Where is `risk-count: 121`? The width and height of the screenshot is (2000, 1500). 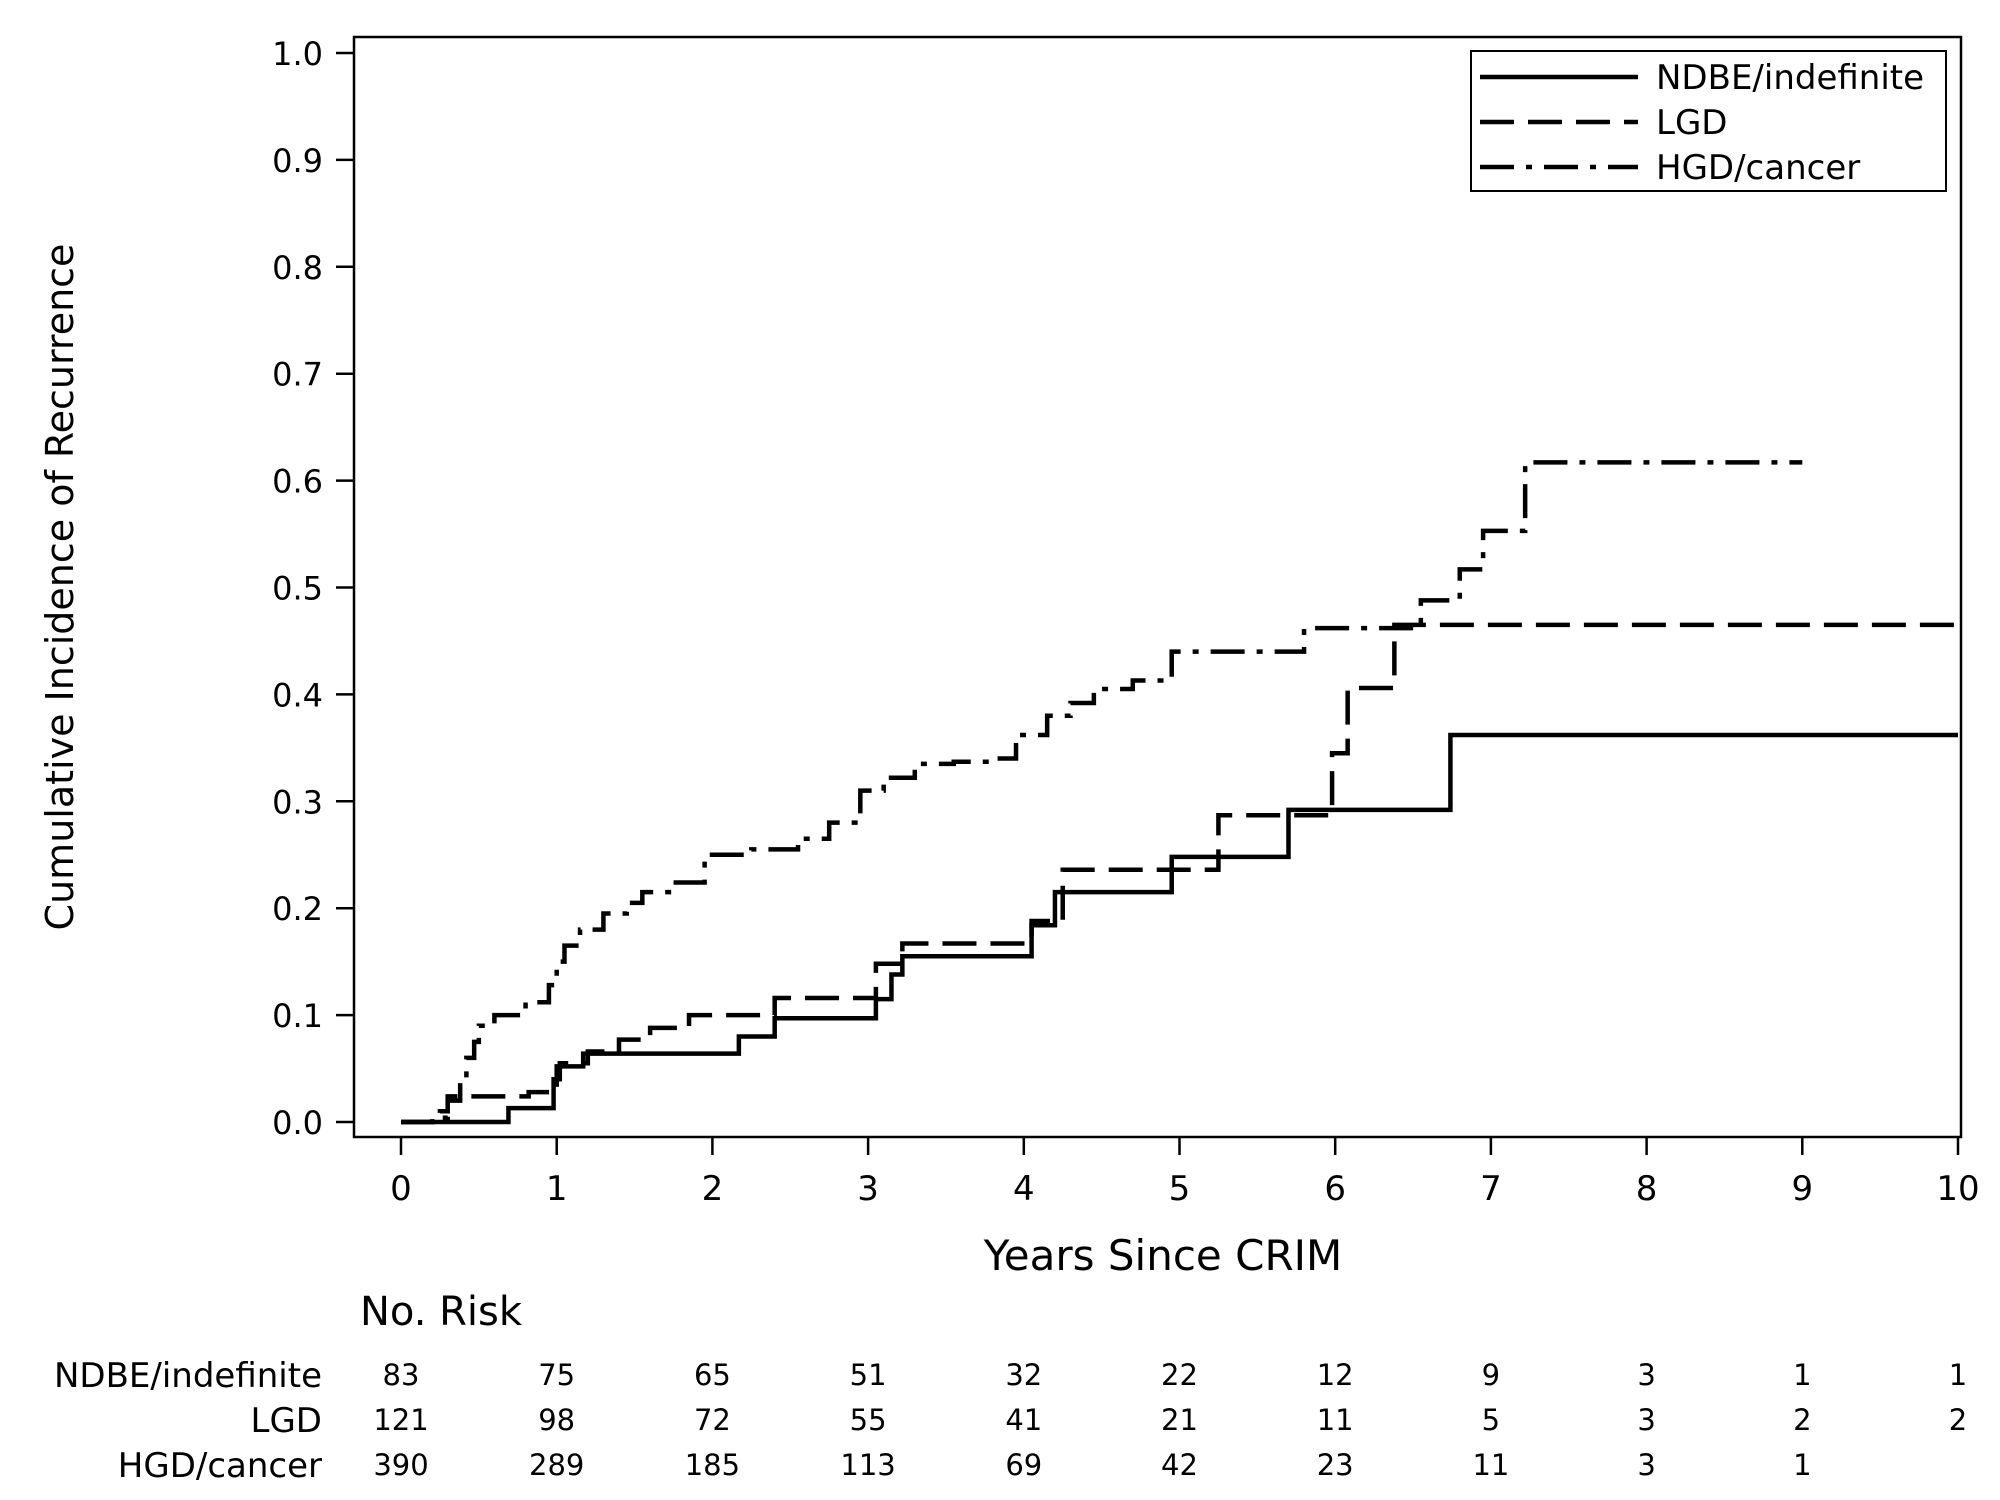
risk-count: 121 is located at coordinates (400, 1420).